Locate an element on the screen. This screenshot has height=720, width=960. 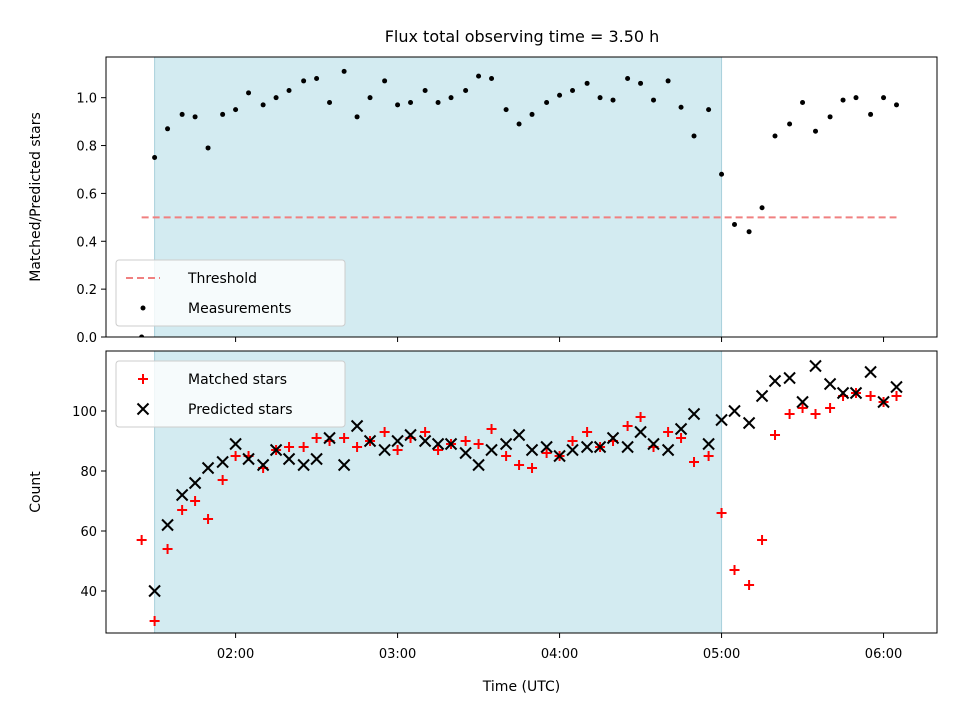
x-axis-label: Time (UTC) is located at coordinates (521, 687).